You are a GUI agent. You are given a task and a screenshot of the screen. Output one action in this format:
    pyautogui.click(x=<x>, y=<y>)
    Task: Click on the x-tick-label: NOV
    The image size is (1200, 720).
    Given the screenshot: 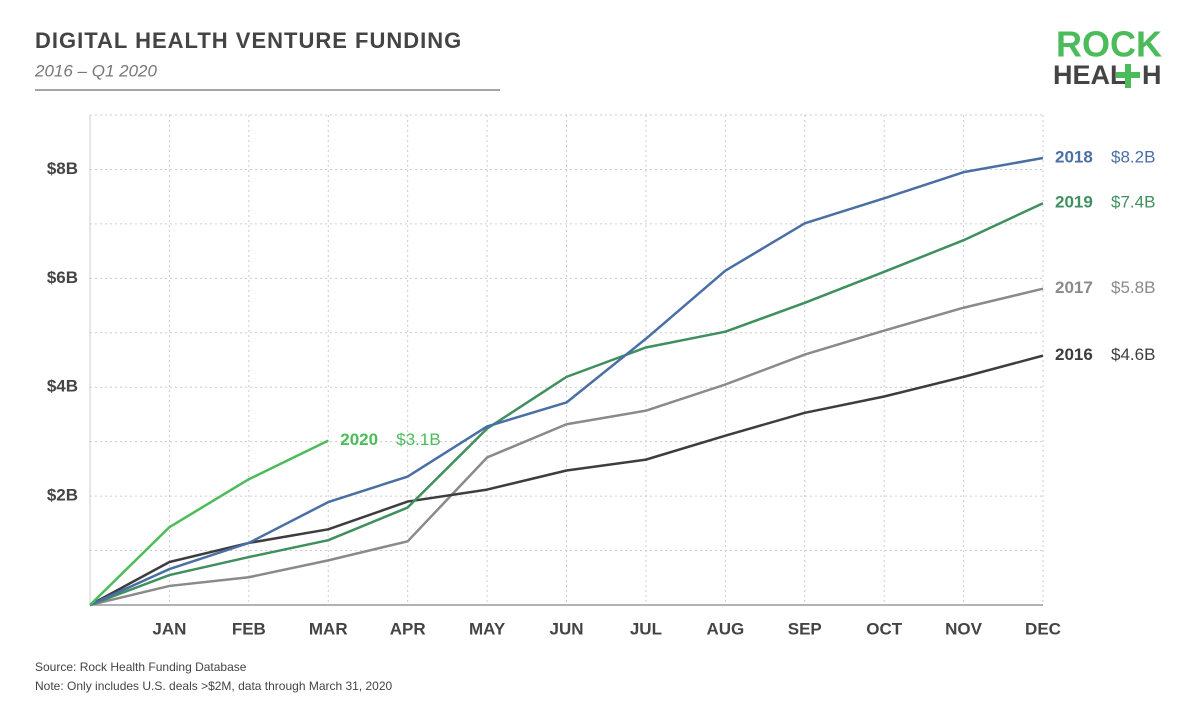 What is the action you would take?
    pyautogui.click(x=964, y=628)
    